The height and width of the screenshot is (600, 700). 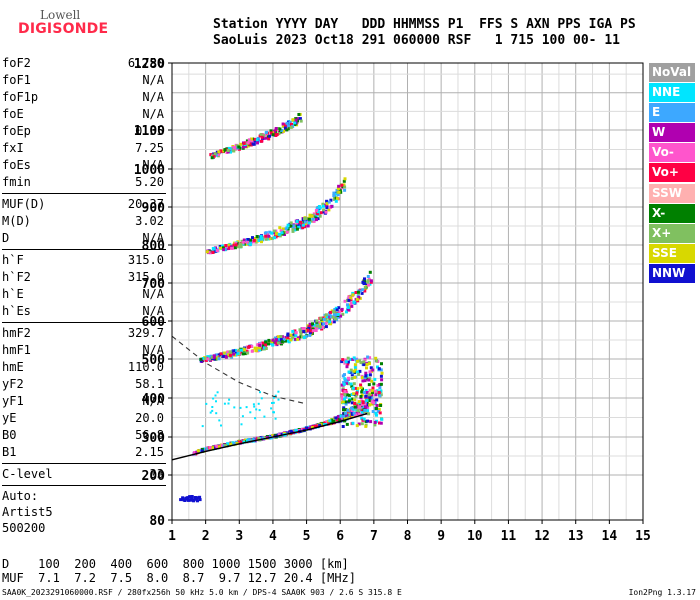 I want to click on param-row-clevel: C-level 33, so click(x=85, y=474).